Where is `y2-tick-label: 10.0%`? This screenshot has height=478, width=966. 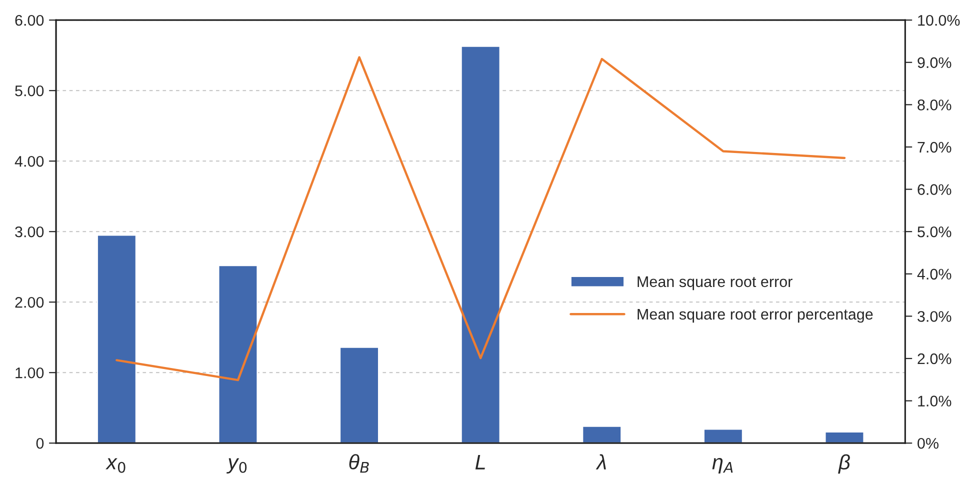 y2-tick-label: 10.0% is located at coordinates (939, 20).